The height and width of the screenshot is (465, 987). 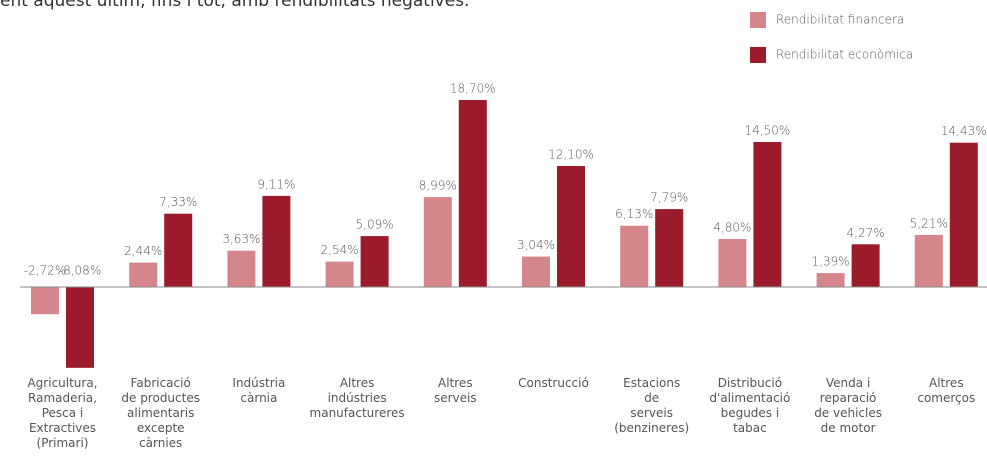 I want to click on value-label: 18,70%, so click(x=473, y=89).